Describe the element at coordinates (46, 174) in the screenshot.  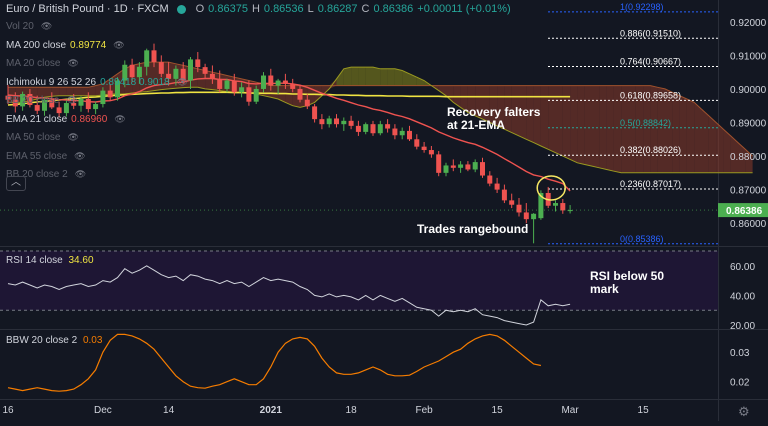
I see `indicator-legend-item: BB 20 close 2 👁` at that location.